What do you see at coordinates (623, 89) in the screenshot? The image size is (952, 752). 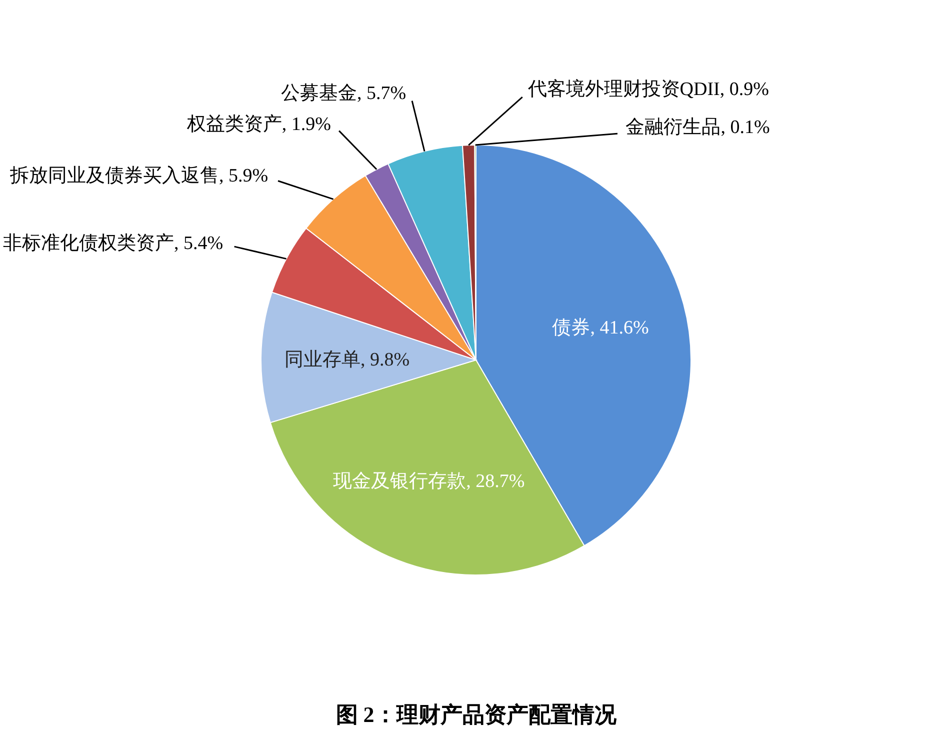 I see `slice-label: 代客境外理财投资QDII` at bounding box center [623, 89].